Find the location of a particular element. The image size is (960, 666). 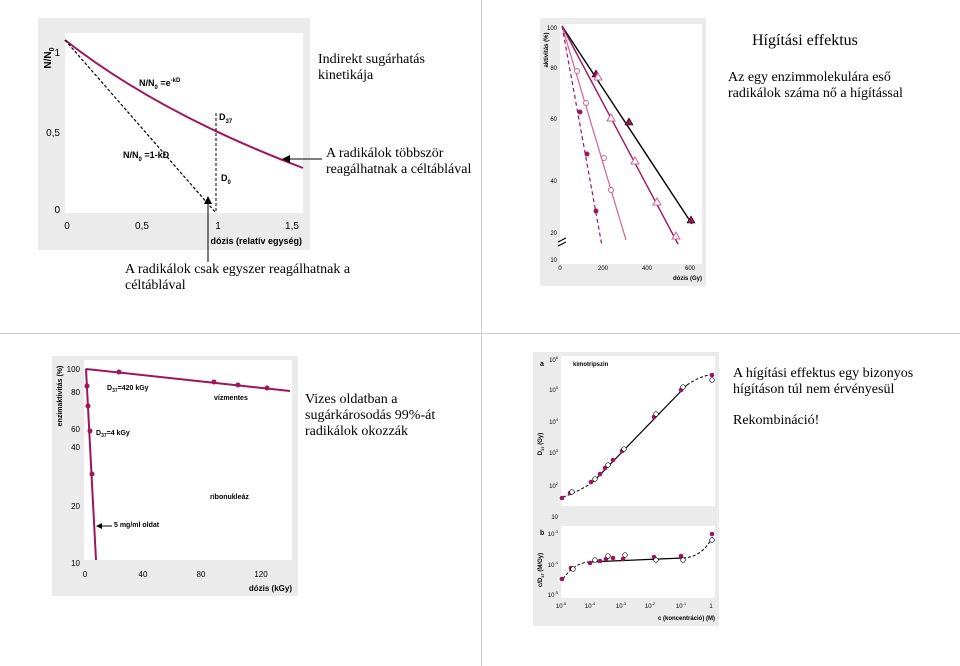

y-tick-label: 1 is located at coordinates (57, 53).